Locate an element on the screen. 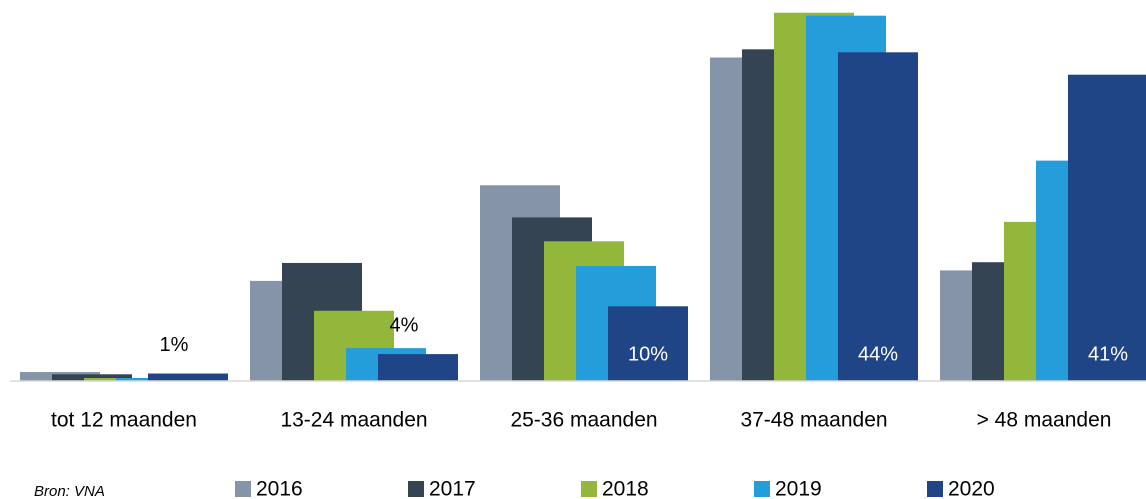  x-tick-label: 25-36 maanden is located at coordinates (583, 420).